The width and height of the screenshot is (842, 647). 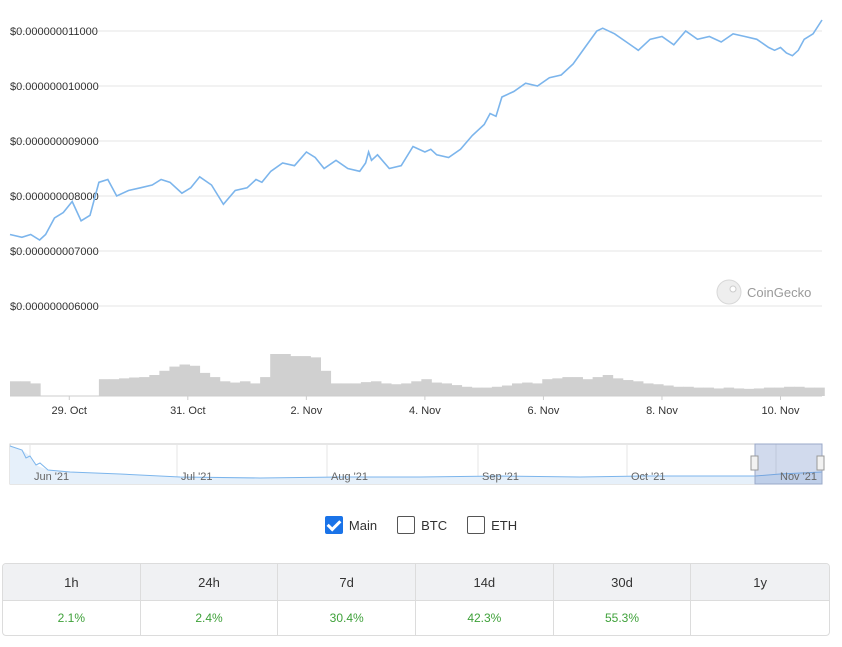 What do you see at coordinates (187, 411) in the screenshot?
I see `x-tick-label: 31. Oct` at bounding box center [187, 411].